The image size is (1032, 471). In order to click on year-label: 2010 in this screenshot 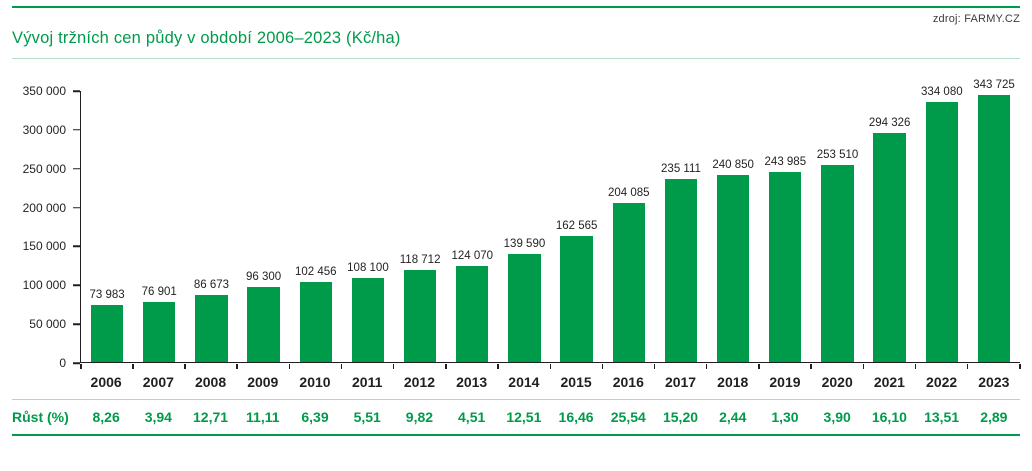, I will do `click(315, 382)`.